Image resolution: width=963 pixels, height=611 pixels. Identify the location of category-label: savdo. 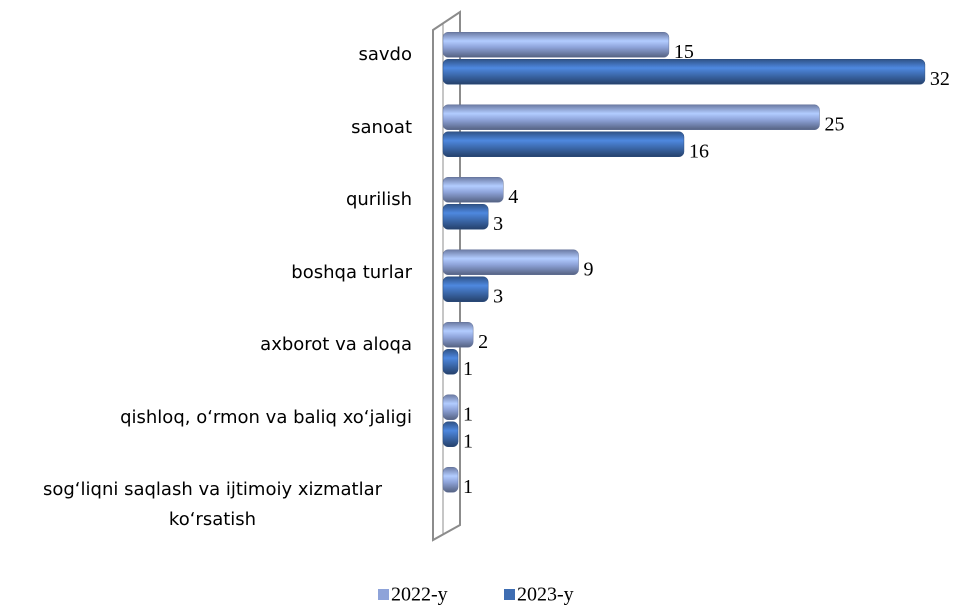
(385, 55).